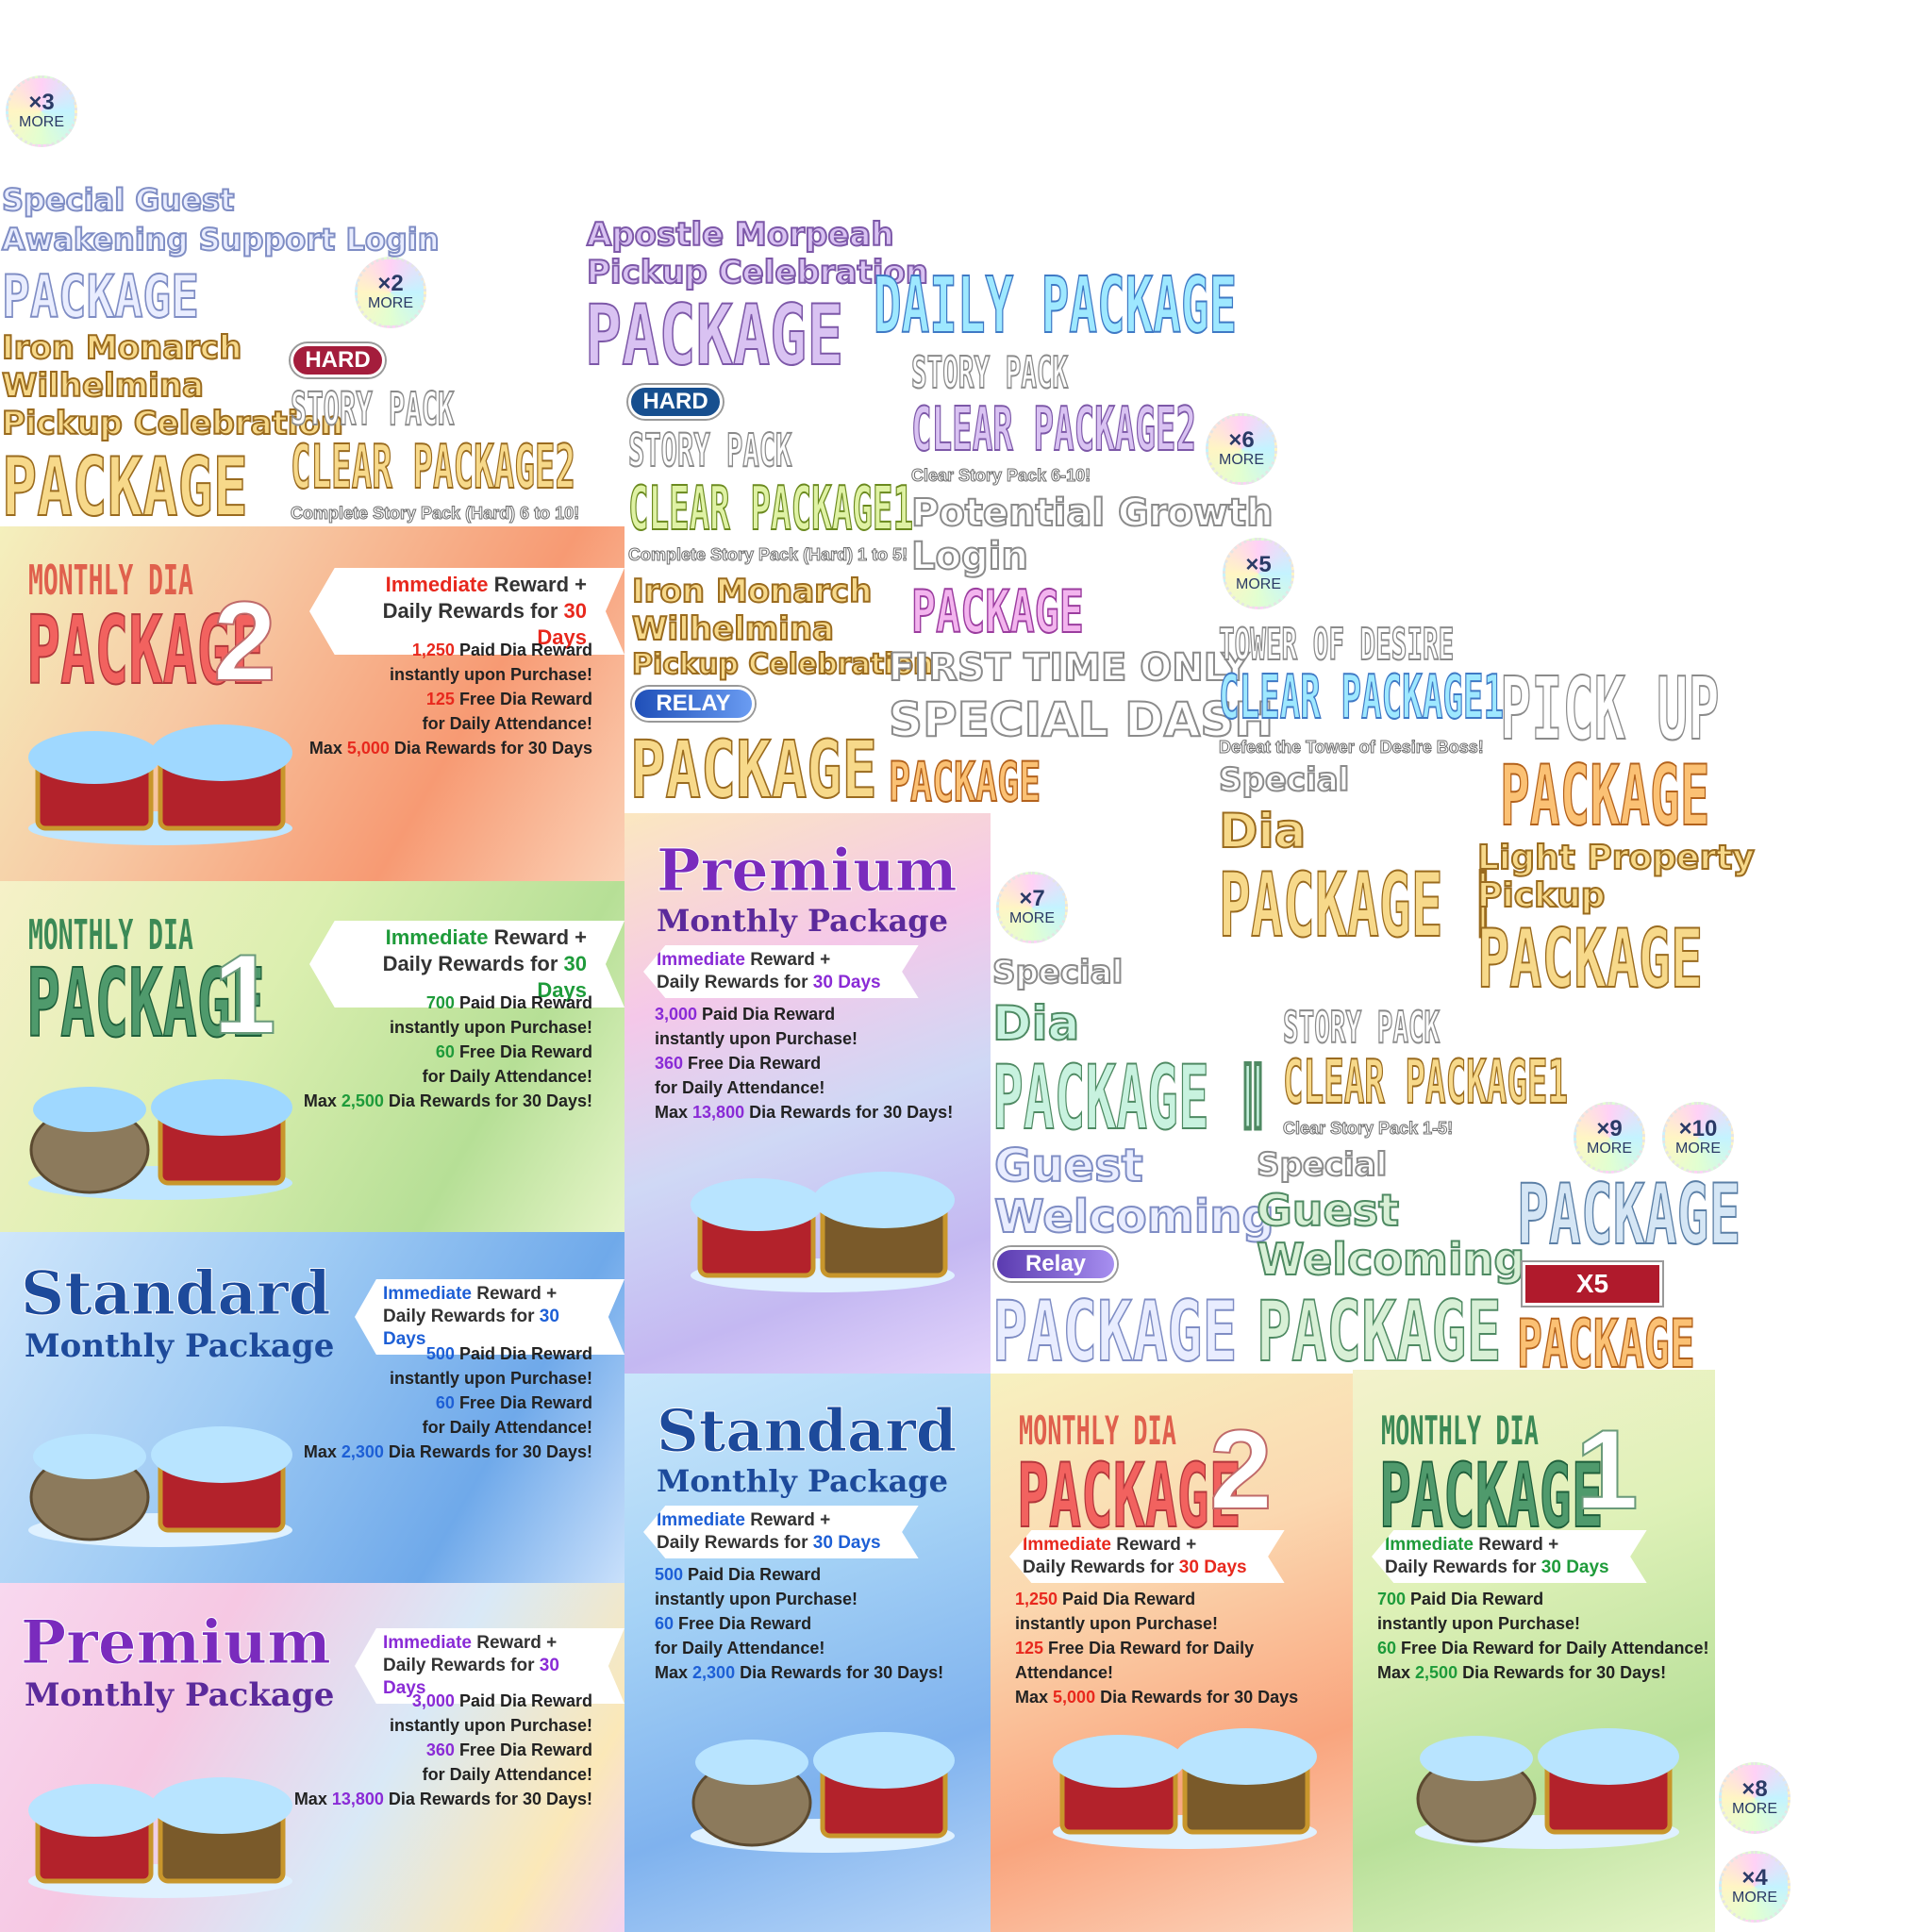  Describe the element at coordinates (788, 960) in the screenshot. I see `pill-text: Reward +` at that location.